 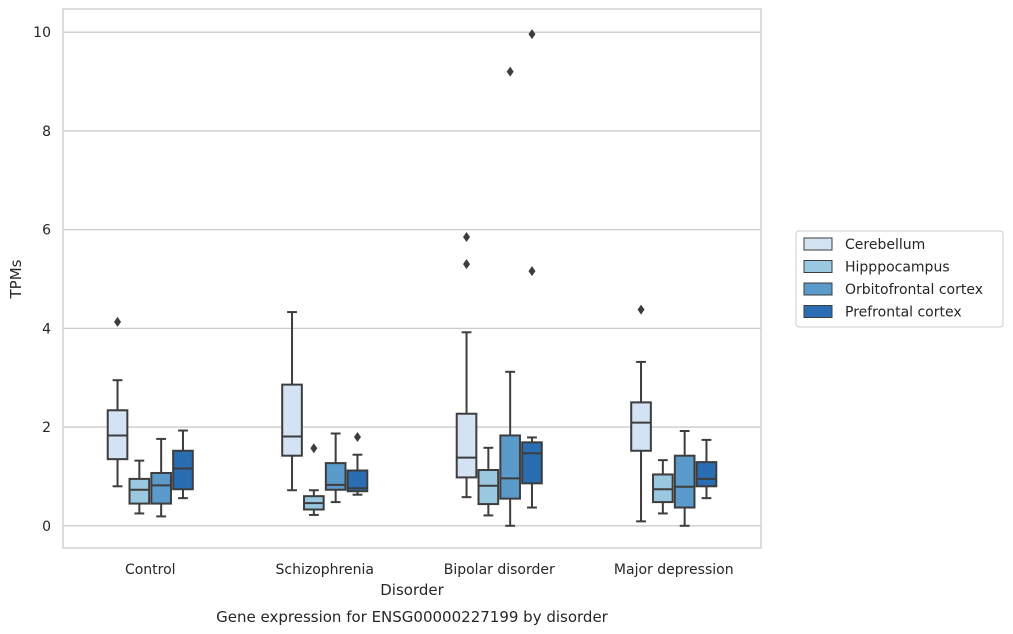 I want to click on legend-label: Hipppocampus, so click(x=897, y=268).